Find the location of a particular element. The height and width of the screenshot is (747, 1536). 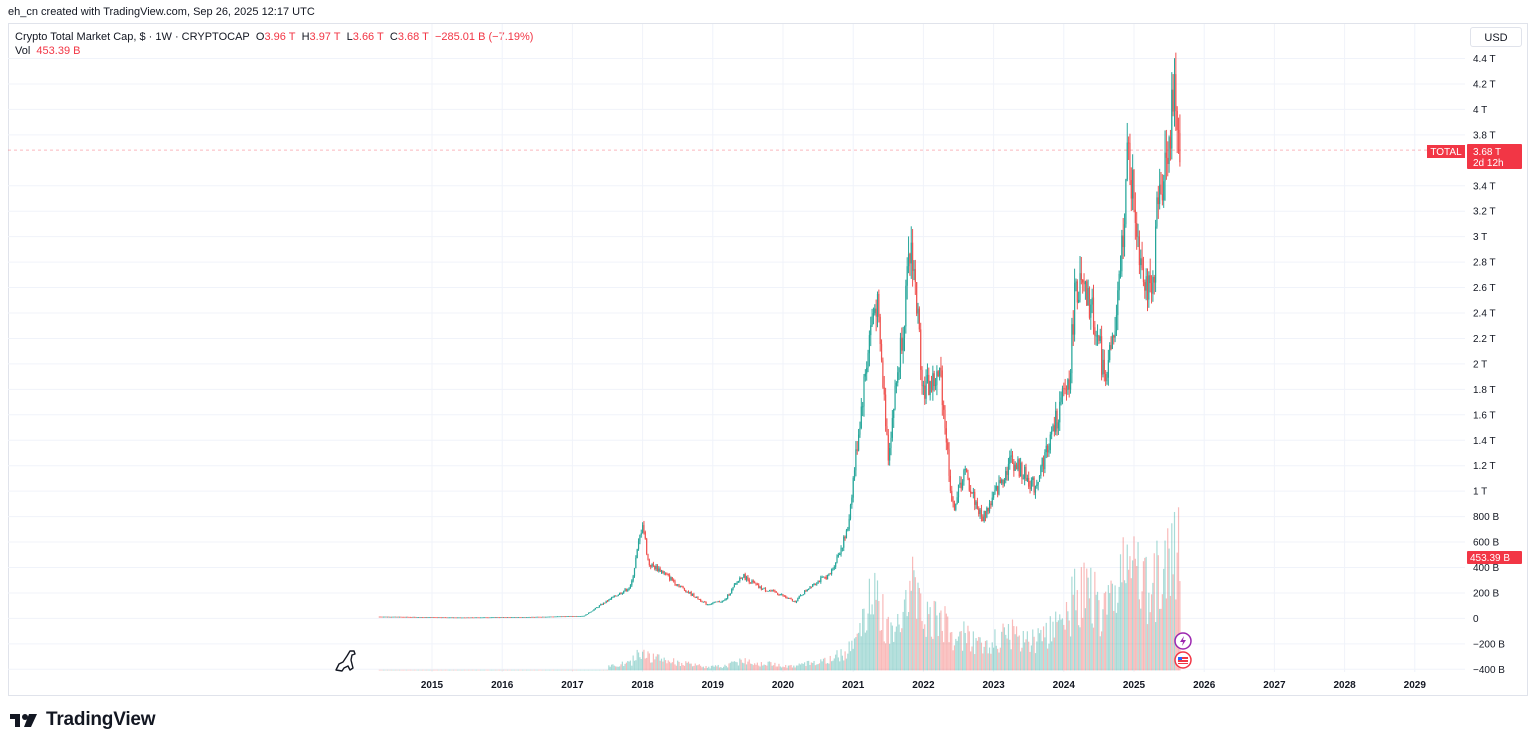

x-tick-label: 2028 is located at coordinates (1344, 685).